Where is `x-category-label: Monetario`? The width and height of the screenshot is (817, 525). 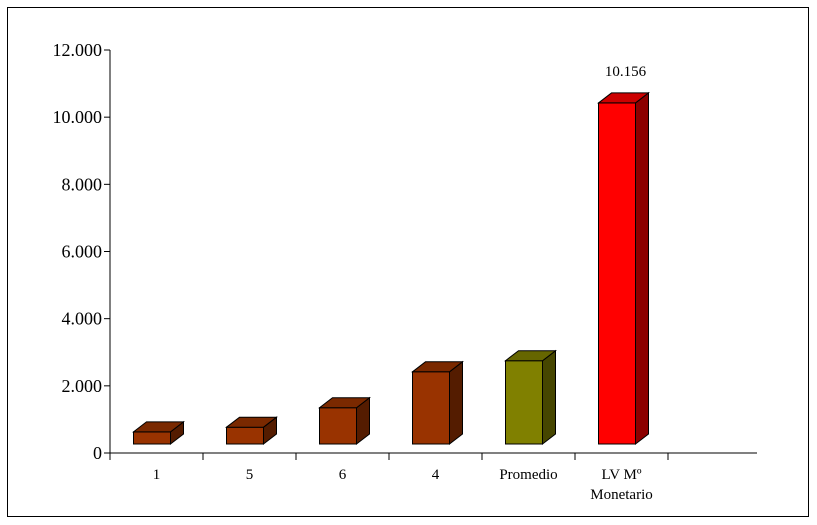 x-category-label: Monetario is located at coordinates (621, 495).